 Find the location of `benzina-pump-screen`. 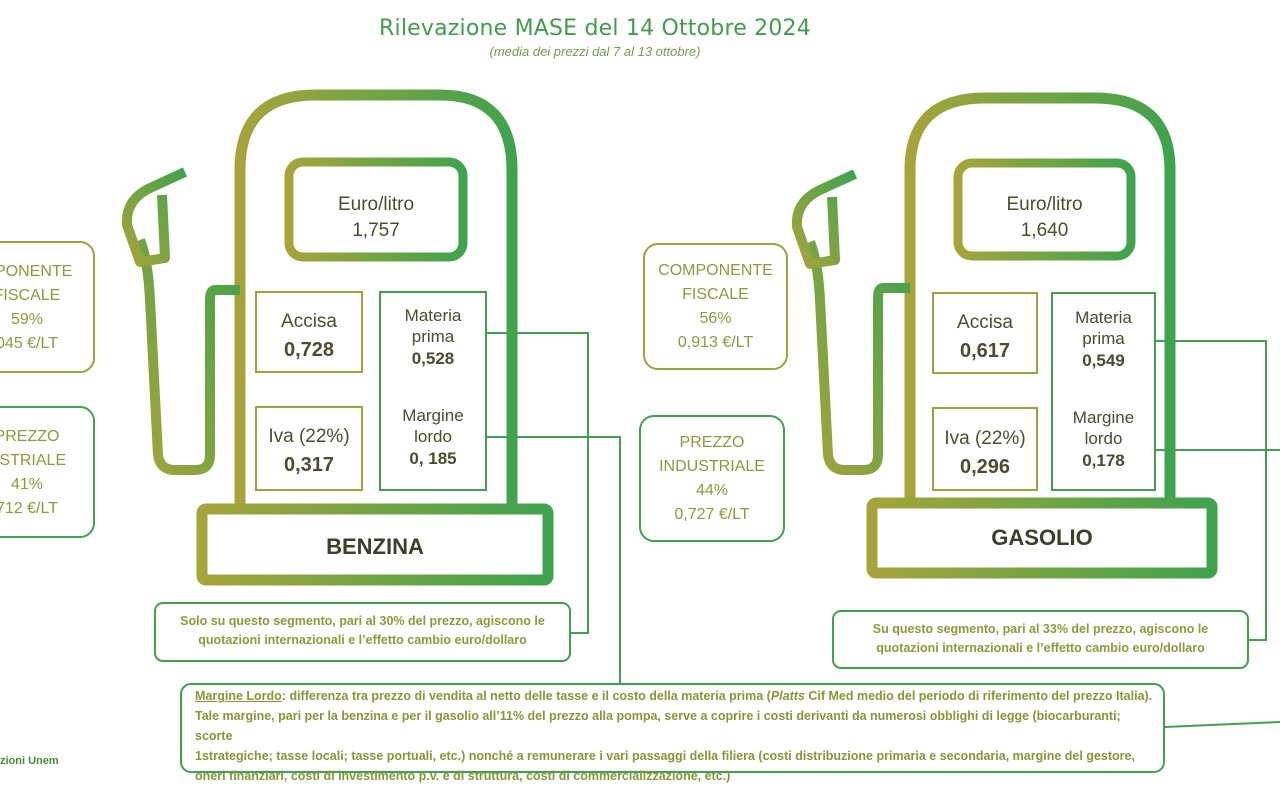

benzina-pump-screen is located at coordinates (376, 209).